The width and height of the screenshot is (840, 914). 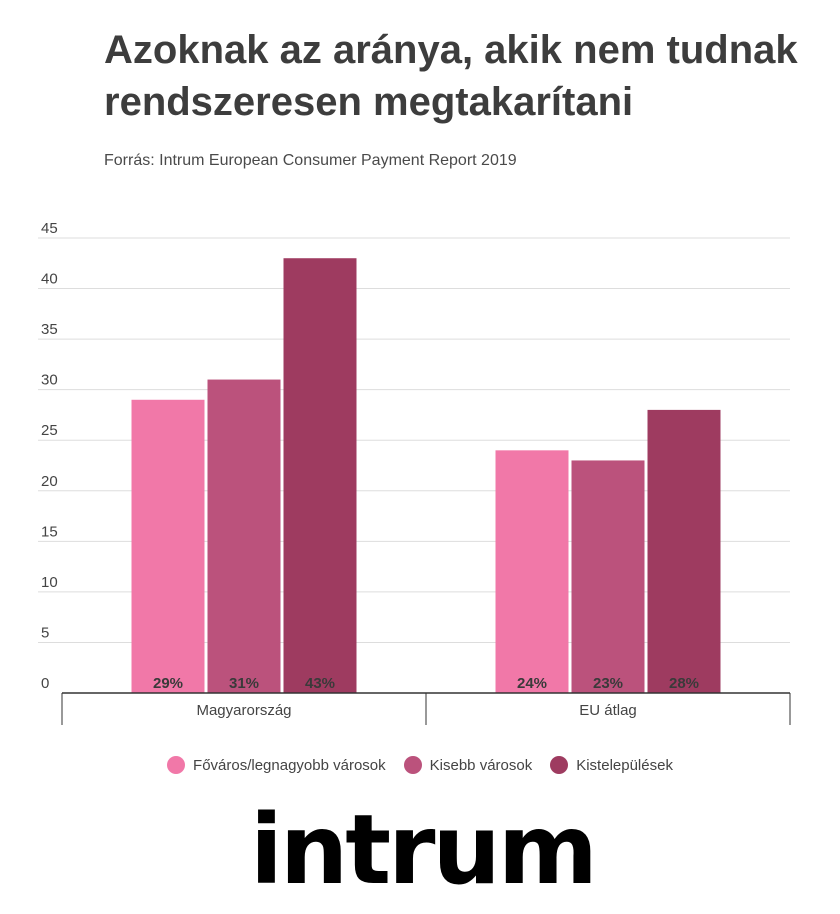 What do you see at coordinates (168, 683) in the screenshot?
I see `bar-value-label: 29%` at bounding box center [168, 683].